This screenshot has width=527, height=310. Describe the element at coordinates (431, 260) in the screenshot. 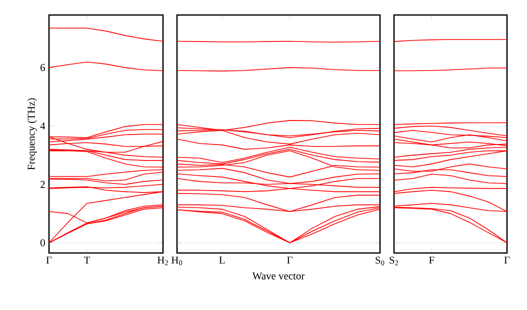

I see `x-tick-label: F` at that location.